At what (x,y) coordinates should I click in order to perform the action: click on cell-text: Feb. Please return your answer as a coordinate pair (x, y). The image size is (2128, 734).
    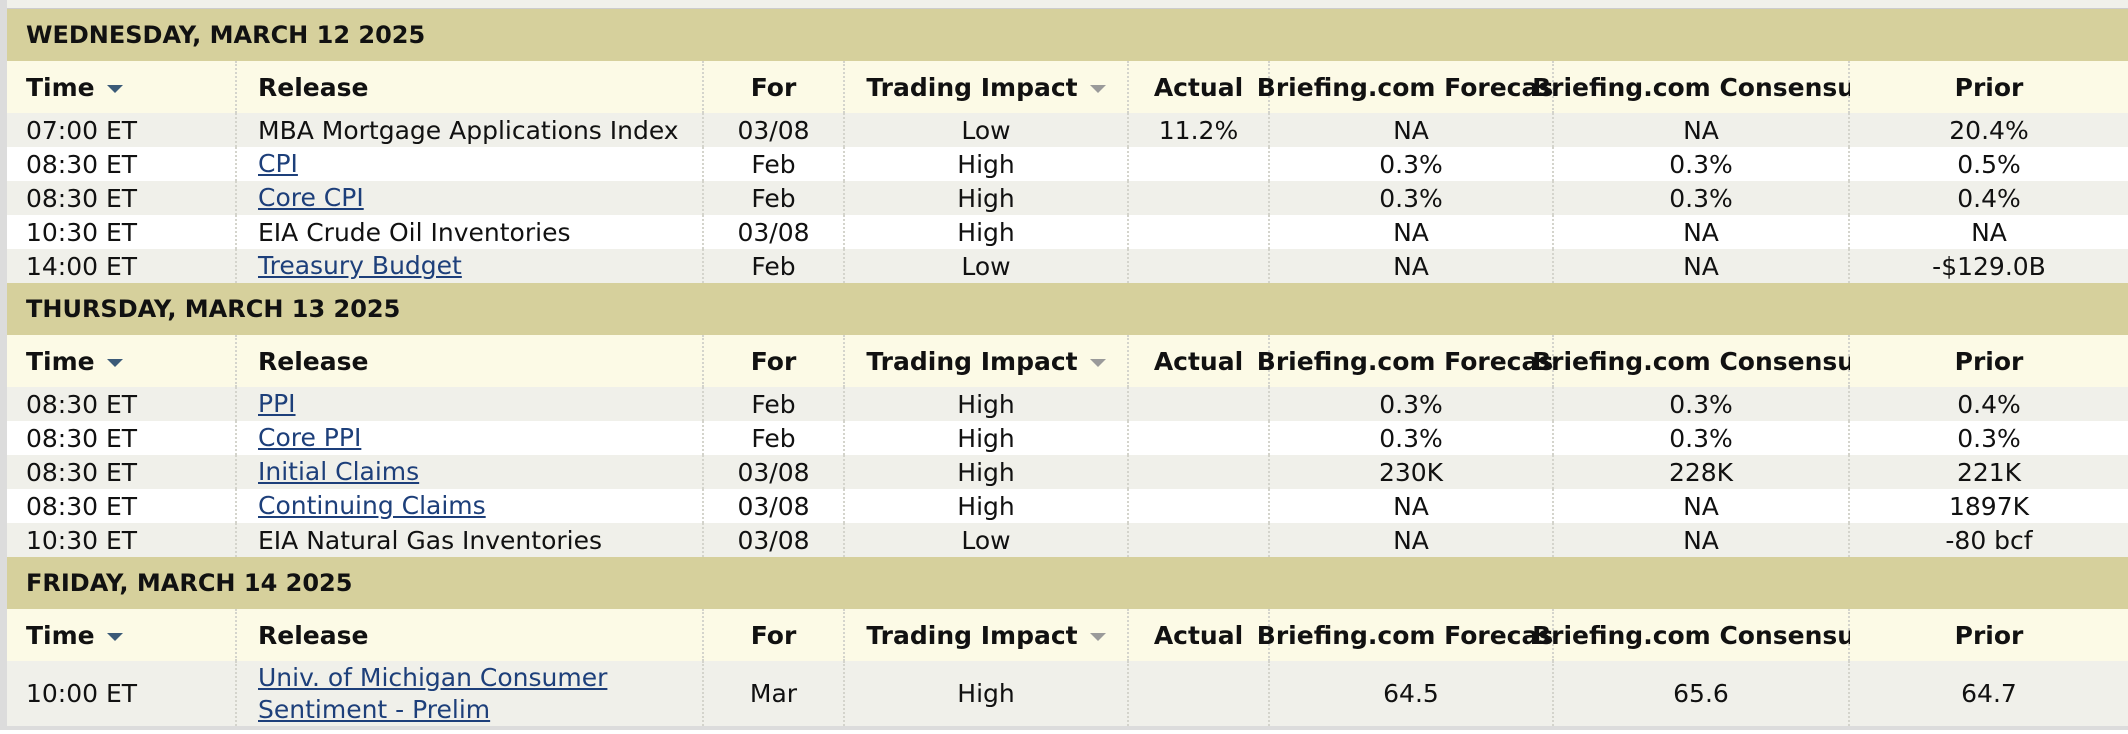
    Looking at the image, I should click on (773, 198).